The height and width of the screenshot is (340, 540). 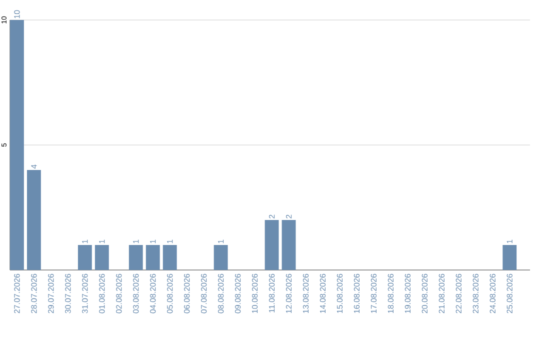 I want to click on x-tick-label: 13.08.2026, so click(x=305, y=293).